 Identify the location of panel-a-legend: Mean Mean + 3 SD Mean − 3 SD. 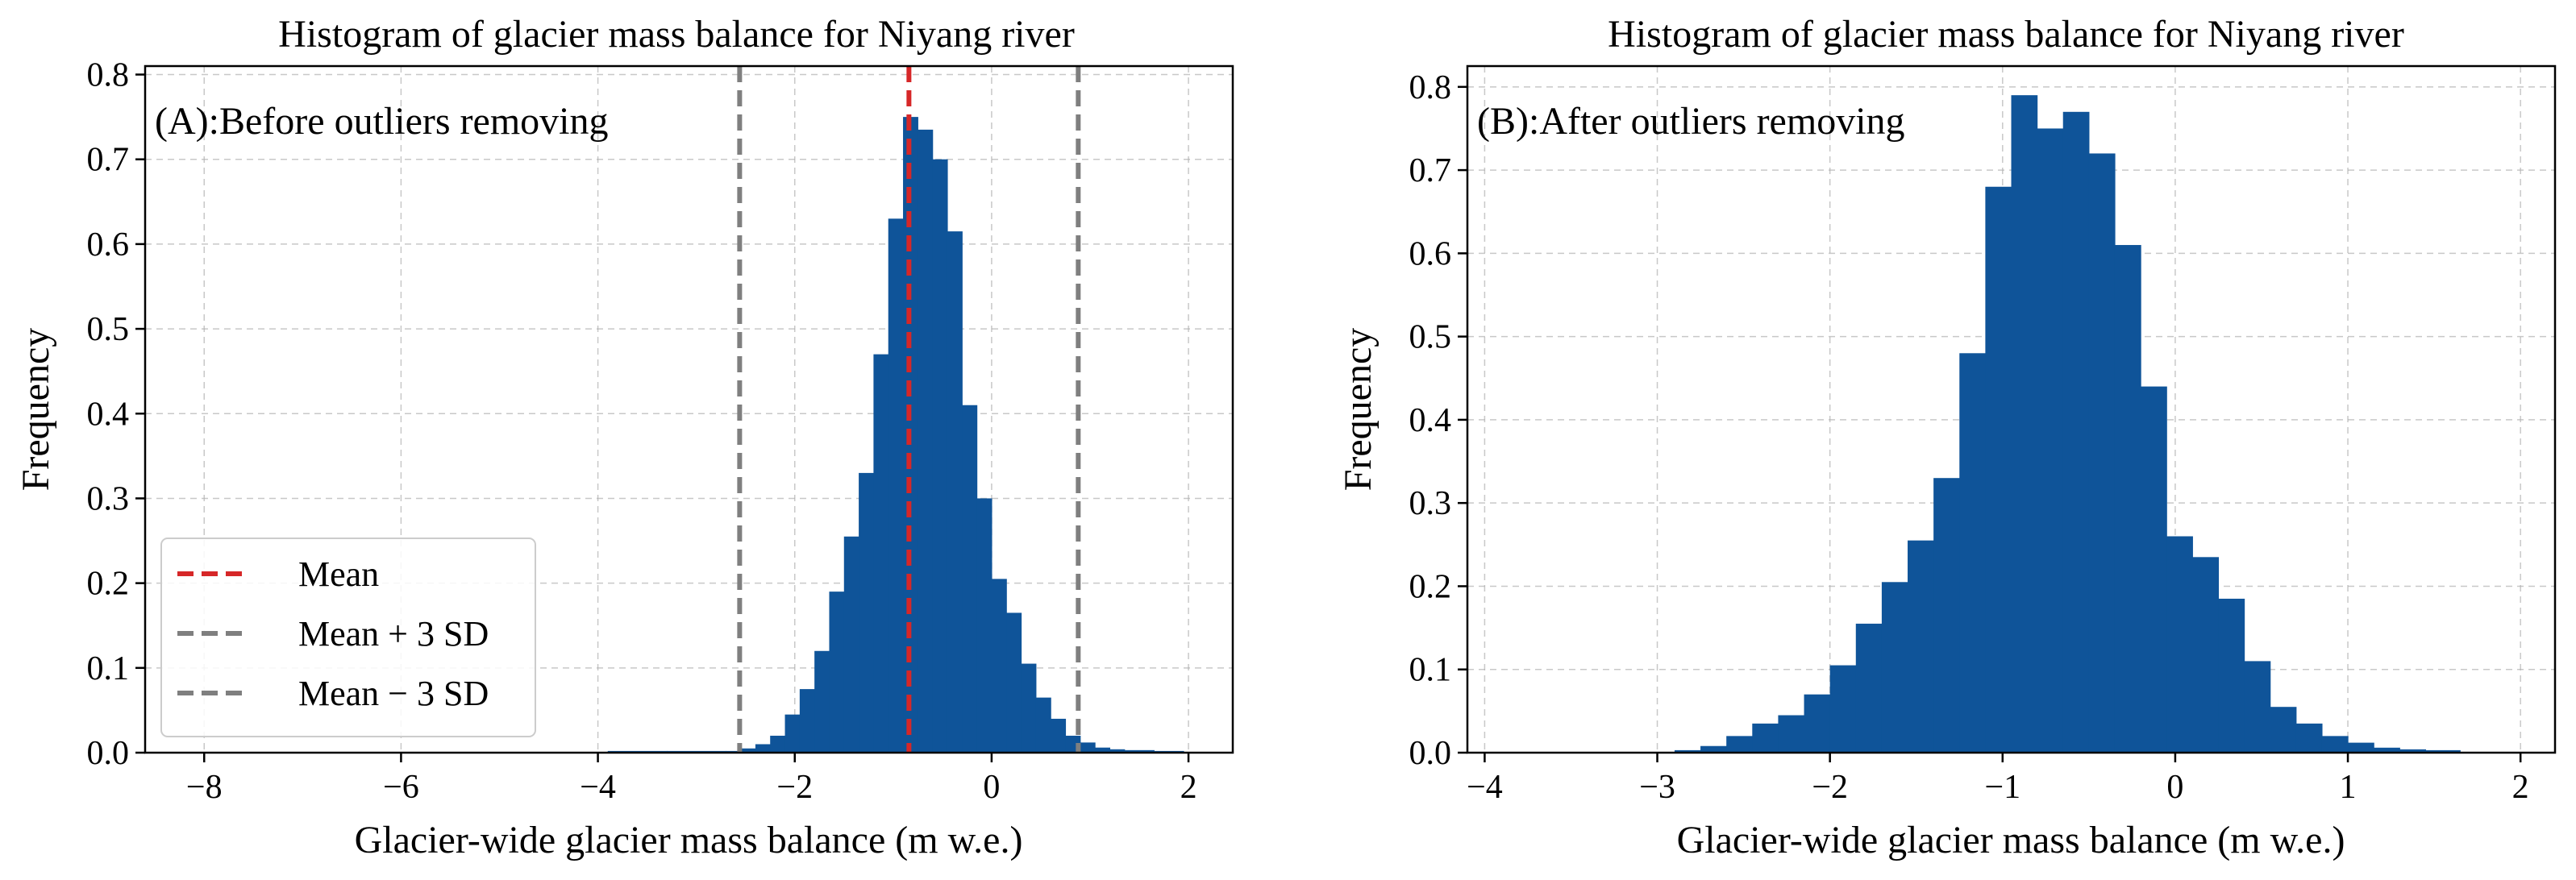
(348, 637).